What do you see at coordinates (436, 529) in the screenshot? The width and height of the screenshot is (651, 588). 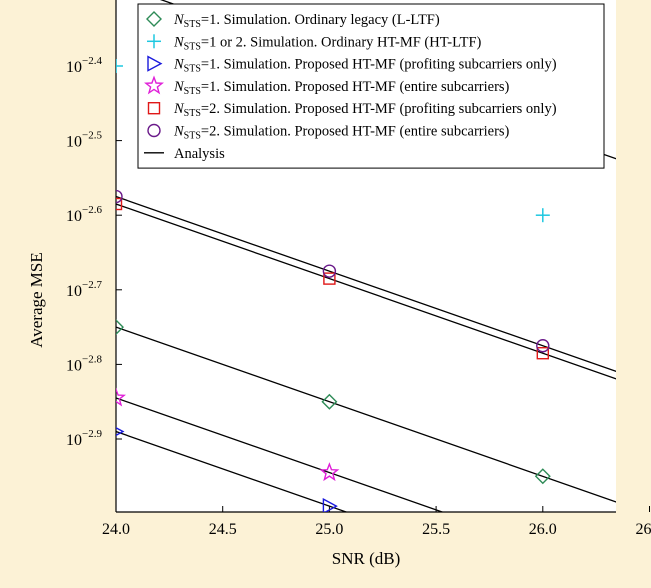 I see `x-tick-label-3: 25.5` at bounding box center [436, 529].